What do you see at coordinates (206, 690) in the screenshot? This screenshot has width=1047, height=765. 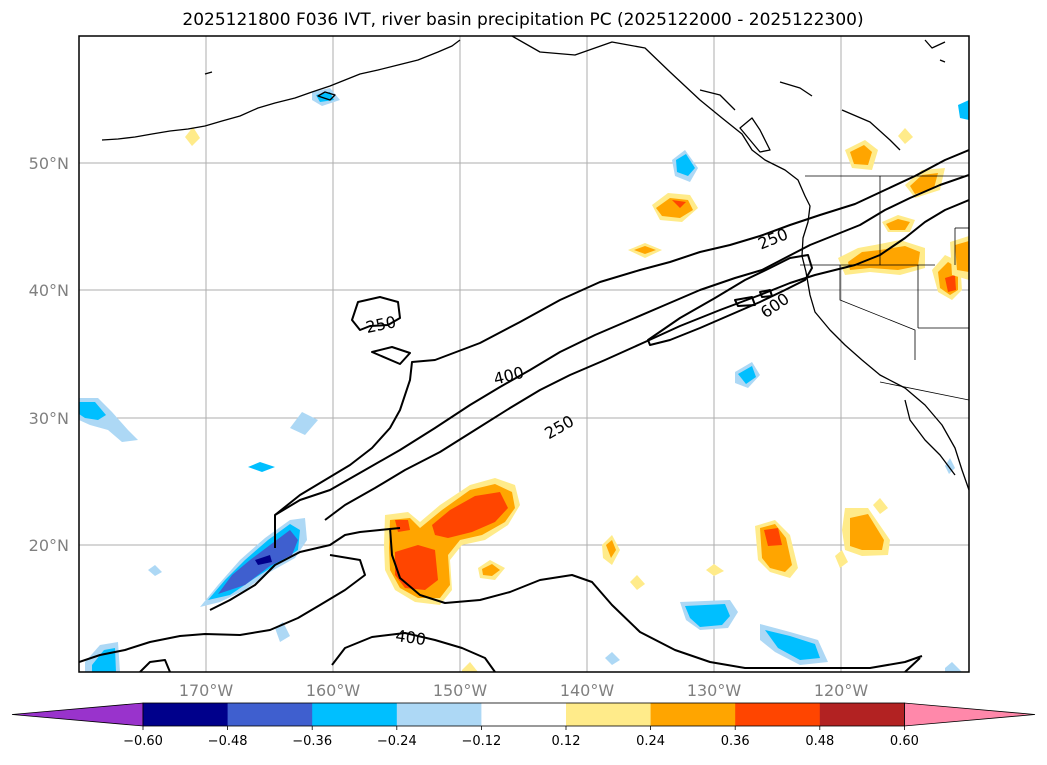 I see `lon-tick-label: 170°W` at bounding box center [206, 690].